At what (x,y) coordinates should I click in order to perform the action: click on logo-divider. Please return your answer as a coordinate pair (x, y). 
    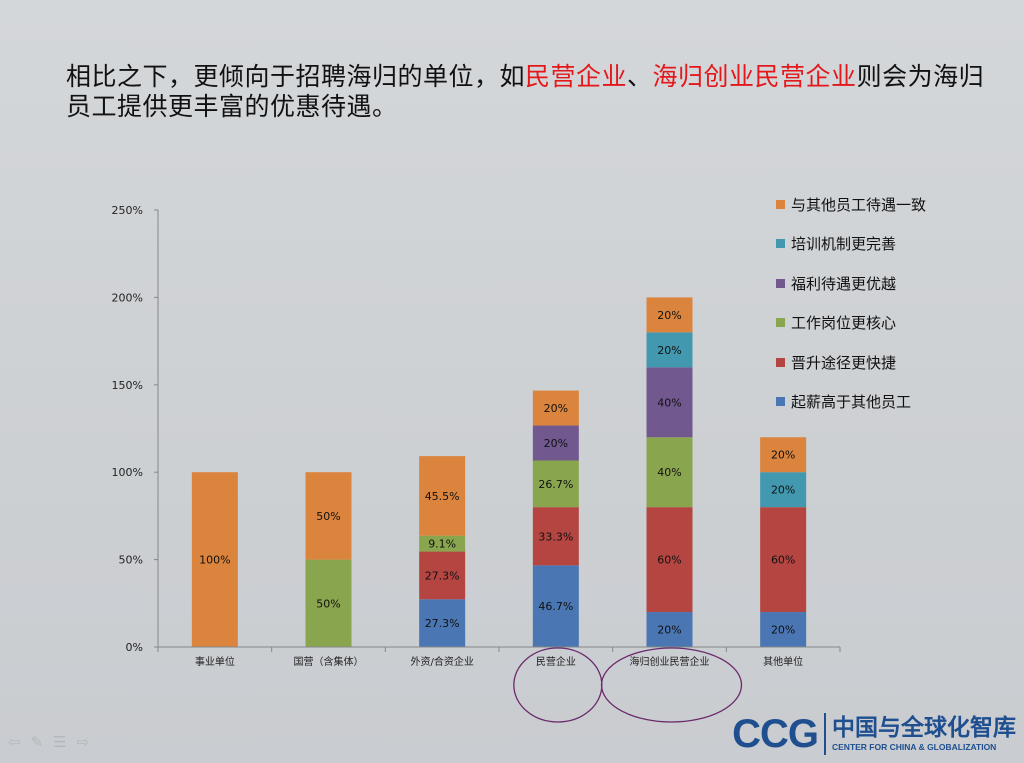
    Looking at the image, I should click on (825, 734).